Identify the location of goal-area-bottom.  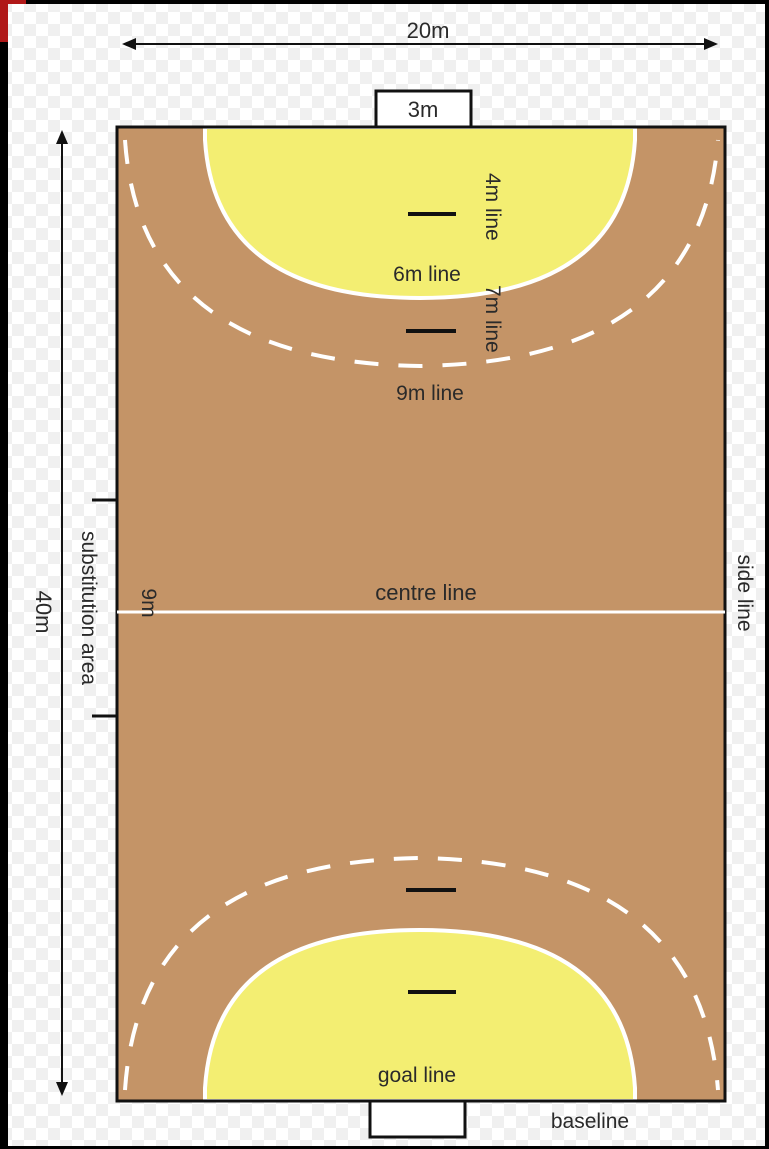
(420, 1014).